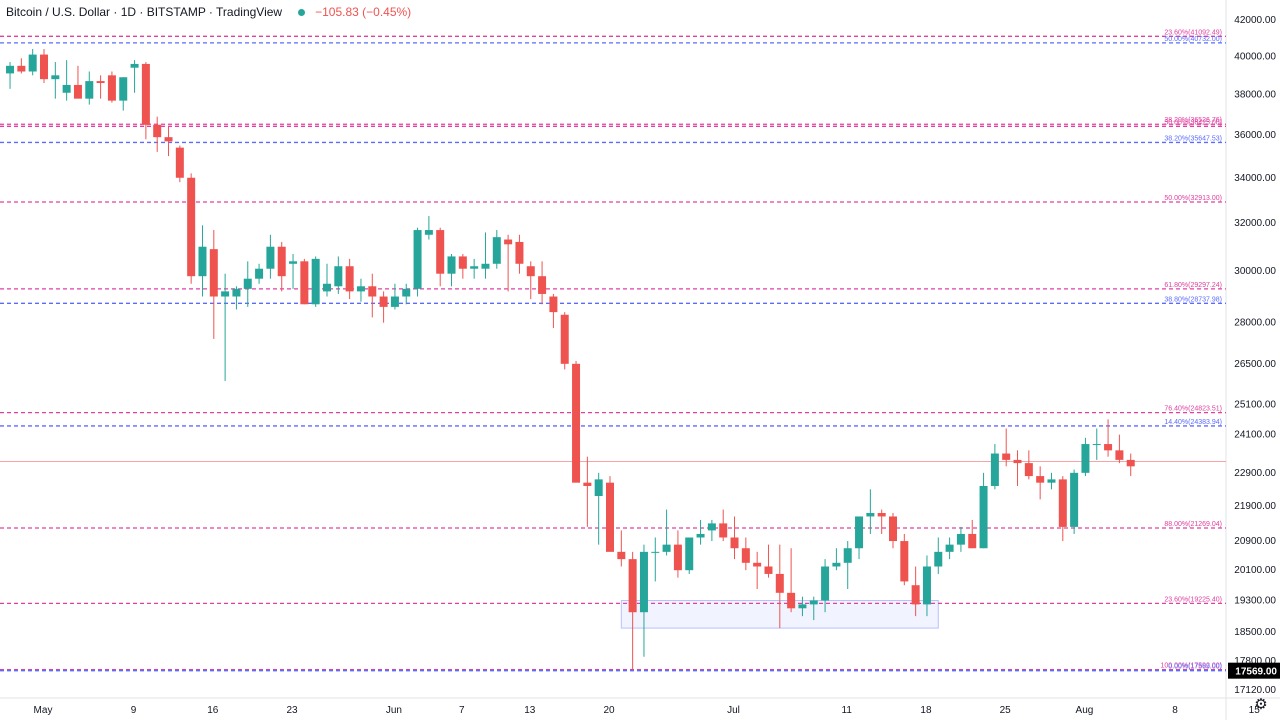  What do you see at coordinates (292, 710) in the screenshot?
I see `x-tick-label: 23` at bounding box center [292, 710].